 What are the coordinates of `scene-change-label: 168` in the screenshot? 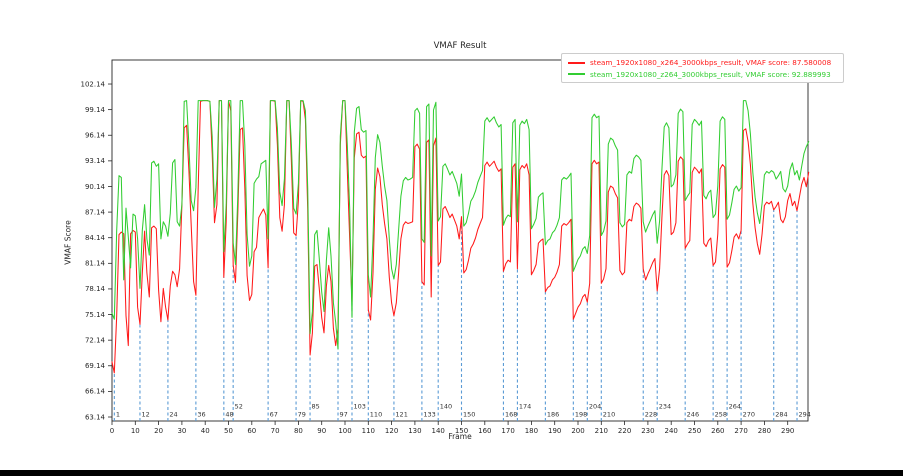 It's located at (511, 415).